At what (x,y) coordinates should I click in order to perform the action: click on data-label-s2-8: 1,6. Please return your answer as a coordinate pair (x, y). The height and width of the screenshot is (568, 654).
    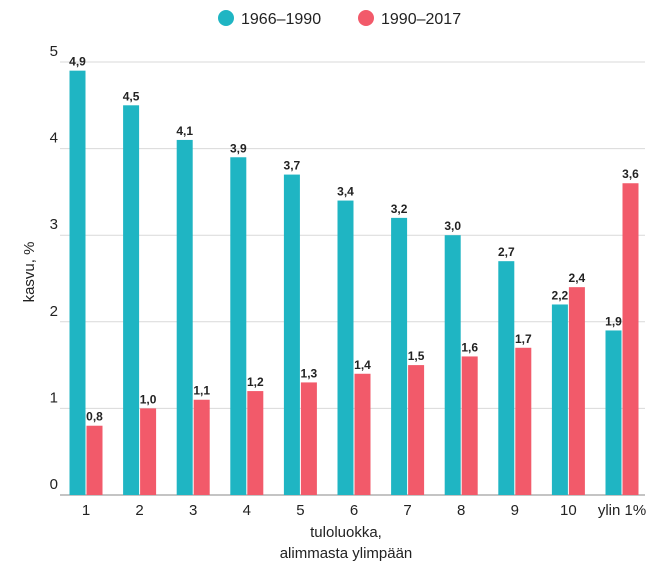
    Looking at the image, I should click on (469, 347).